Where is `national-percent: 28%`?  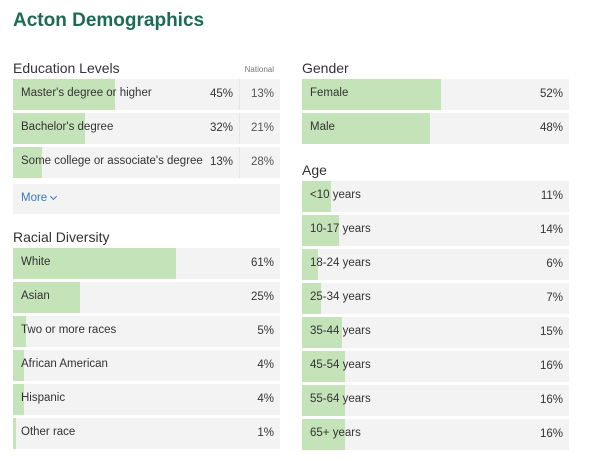
national-percent: 28% is located at coordinates (262, 162).